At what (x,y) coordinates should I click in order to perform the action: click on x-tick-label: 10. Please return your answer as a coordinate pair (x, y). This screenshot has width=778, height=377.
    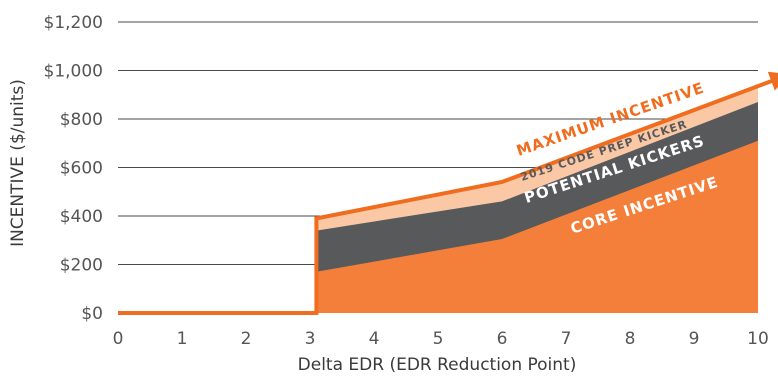
    Looking at the image, I should click on (758, 339).